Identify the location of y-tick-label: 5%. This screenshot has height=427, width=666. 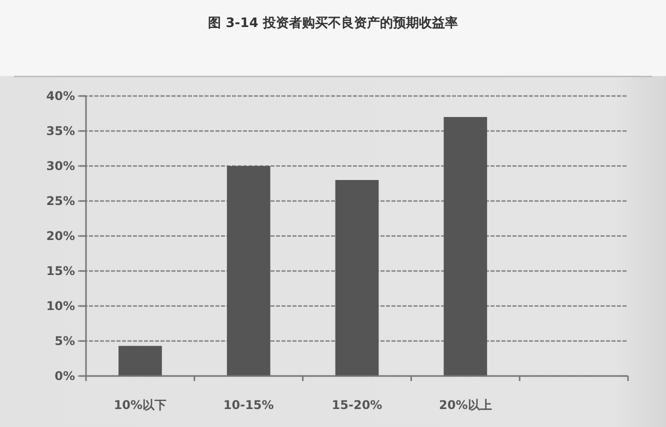
(64, 341).